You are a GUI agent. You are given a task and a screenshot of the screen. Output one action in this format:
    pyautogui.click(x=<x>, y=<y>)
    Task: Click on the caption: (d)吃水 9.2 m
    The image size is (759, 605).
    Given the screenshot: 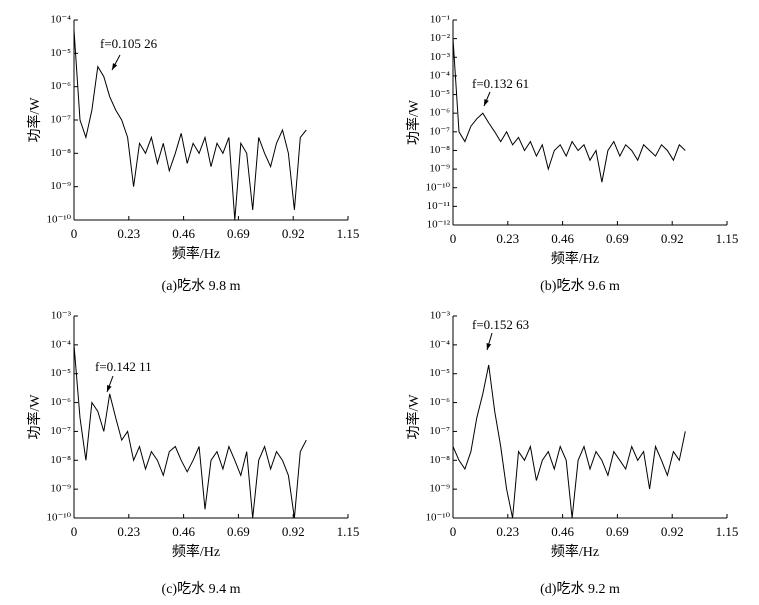 What is the action you would take?
    pyautogui.click(x=580, y=589)
    